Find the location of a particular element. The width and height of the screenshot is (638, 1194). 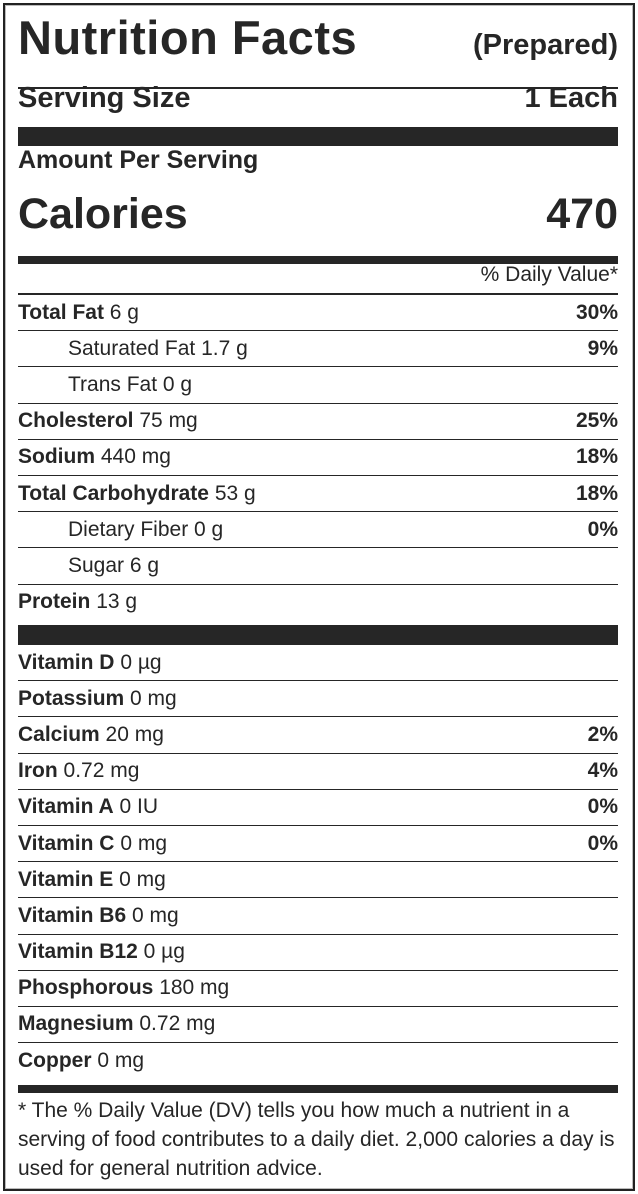

nutrient-amount: 0 IU is located at coordinates (139, 807).